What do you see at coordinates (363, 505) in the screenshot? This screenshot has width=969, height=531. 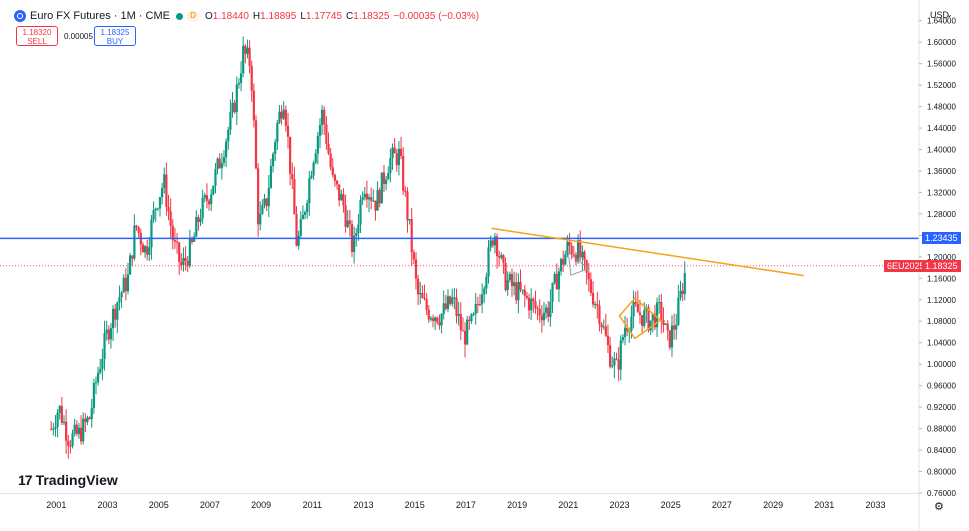 I see `x-tick-label: 2013` at bounding box center [363, 505].